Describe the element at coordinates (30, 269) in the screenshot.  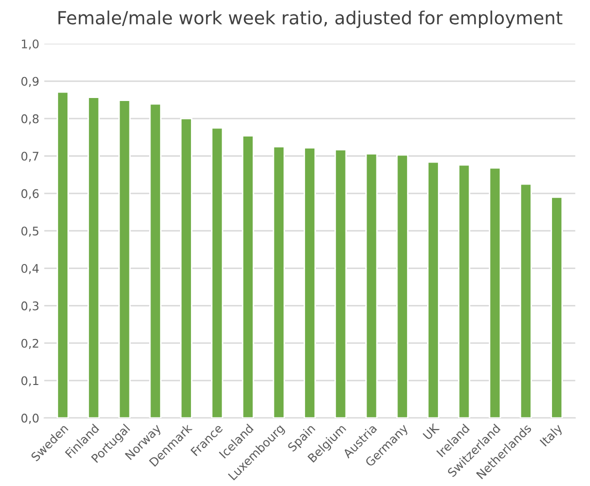
I see `y-tick-label: 0,4` at that location.